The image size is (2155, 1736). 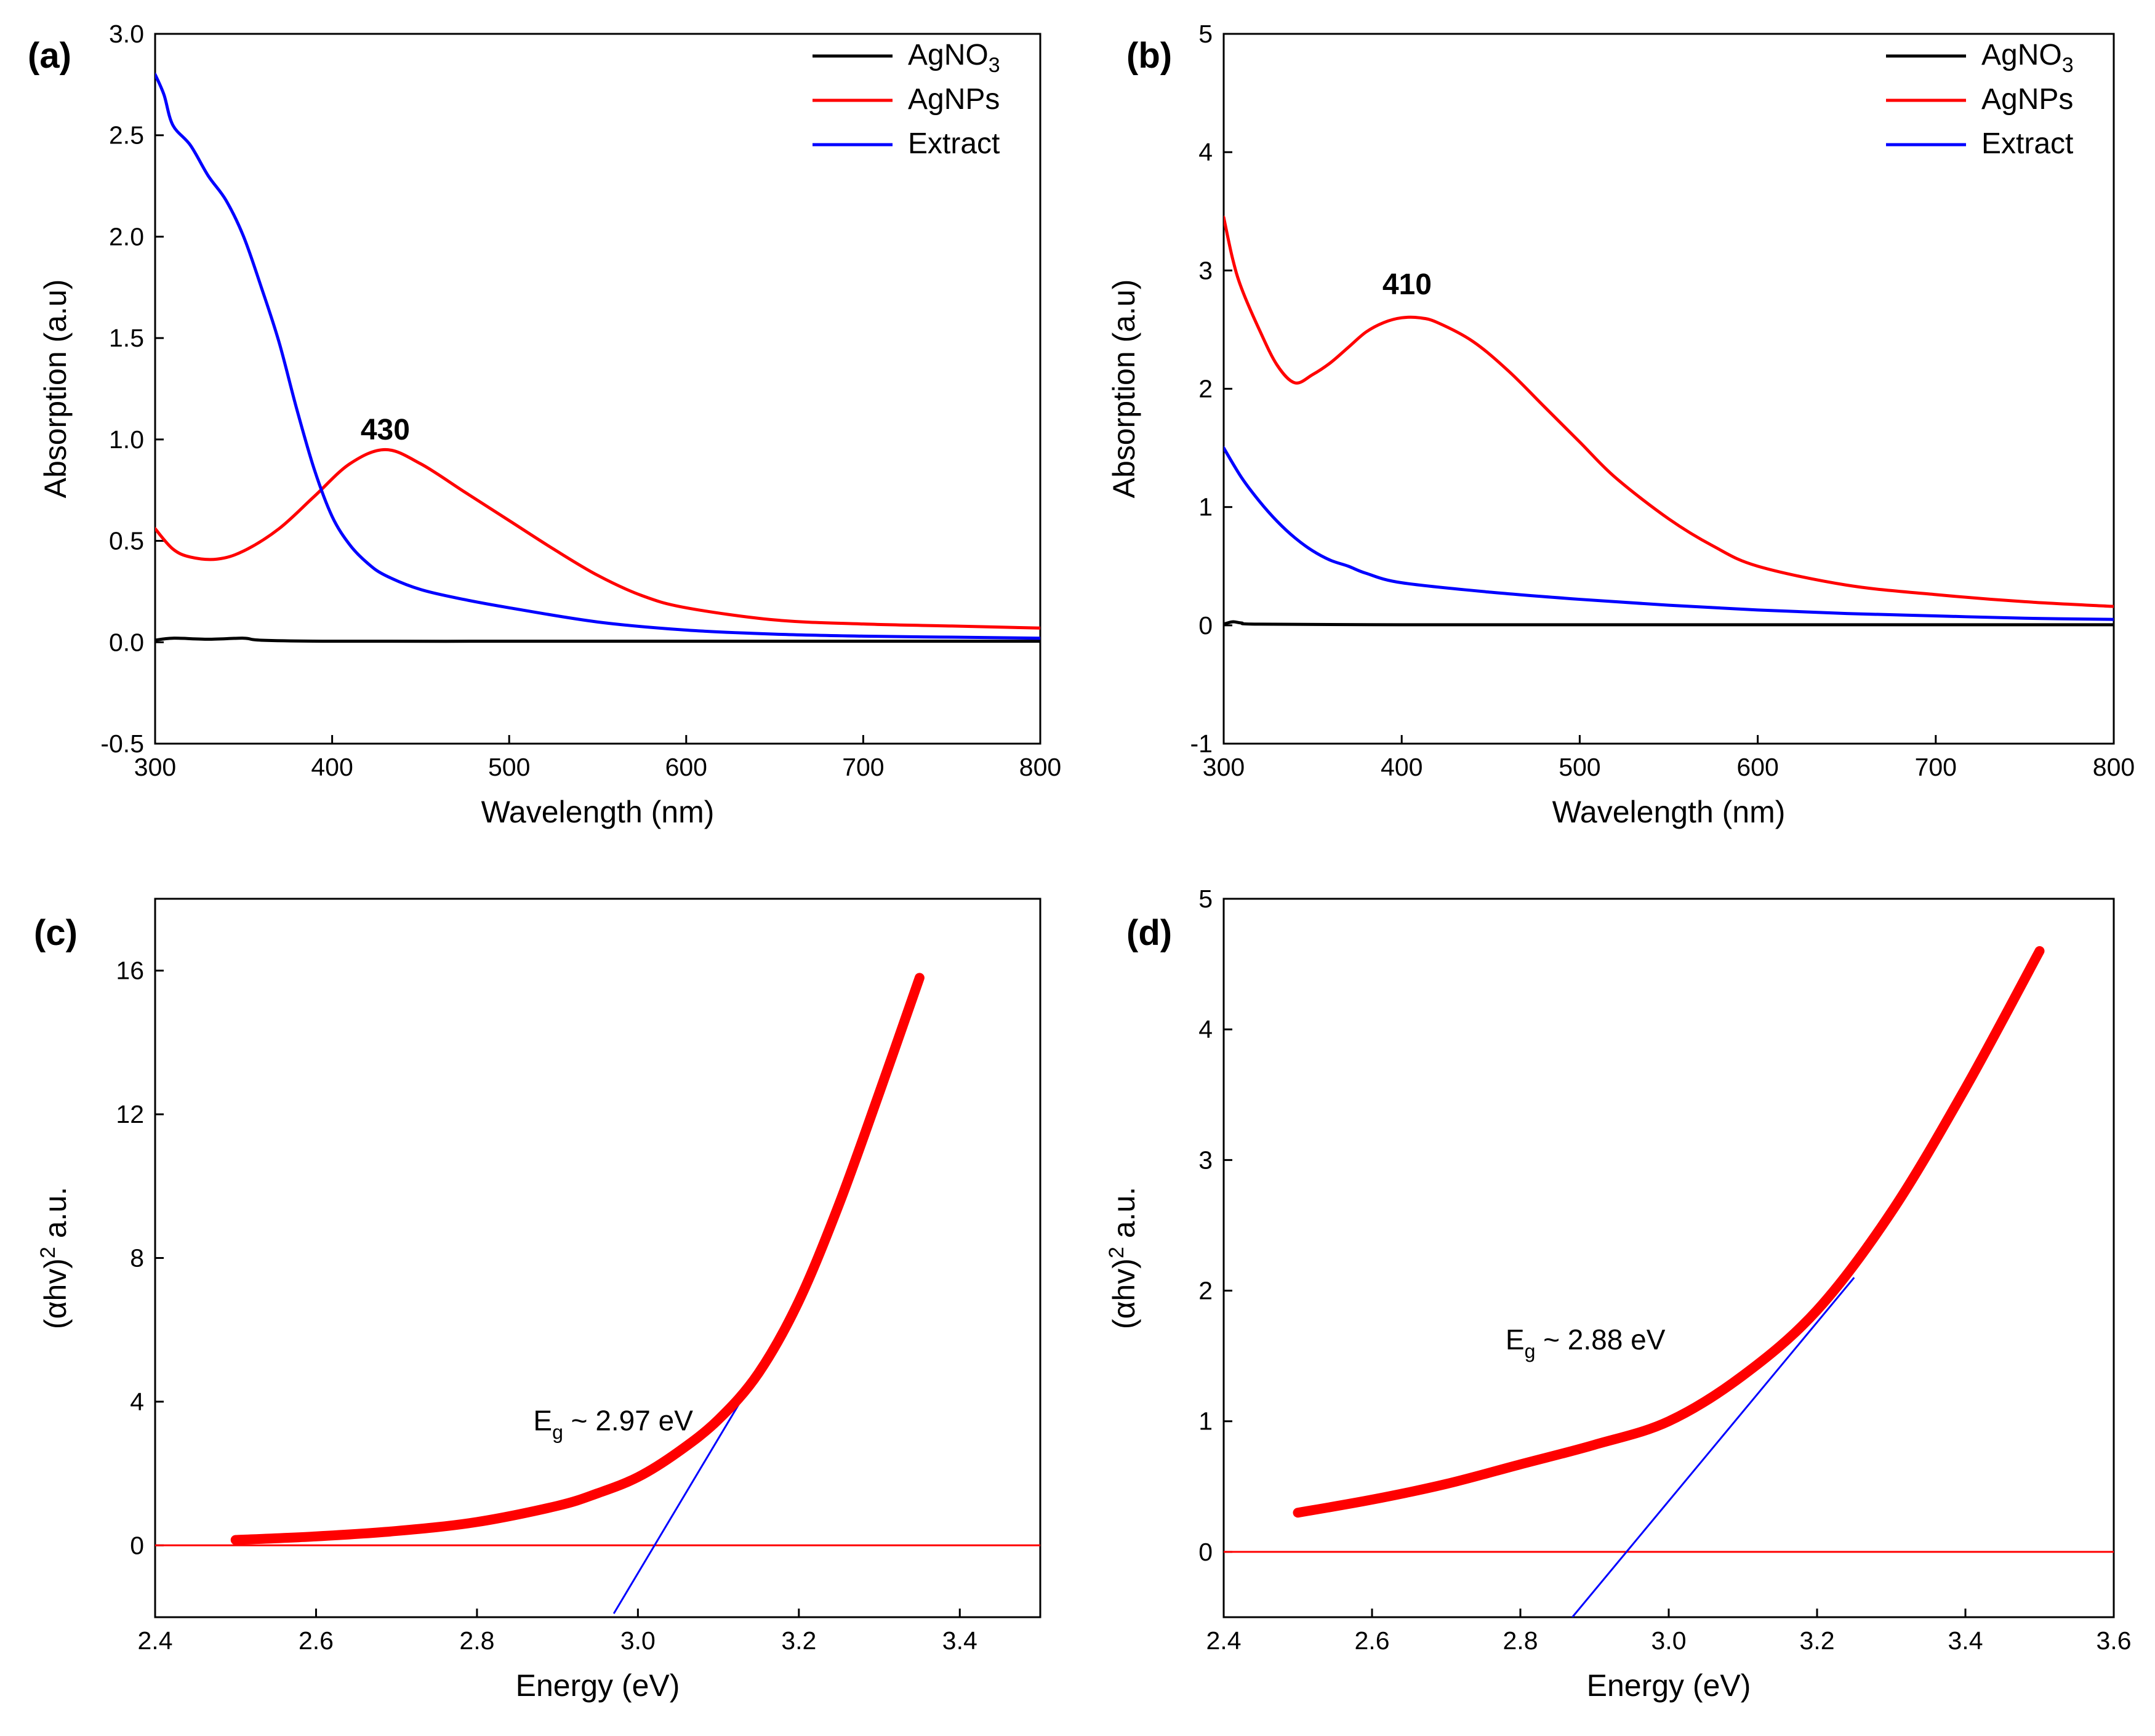 I want to click on y-axis-label: (αhv)2 a.u., so click(x=54, y=1258).